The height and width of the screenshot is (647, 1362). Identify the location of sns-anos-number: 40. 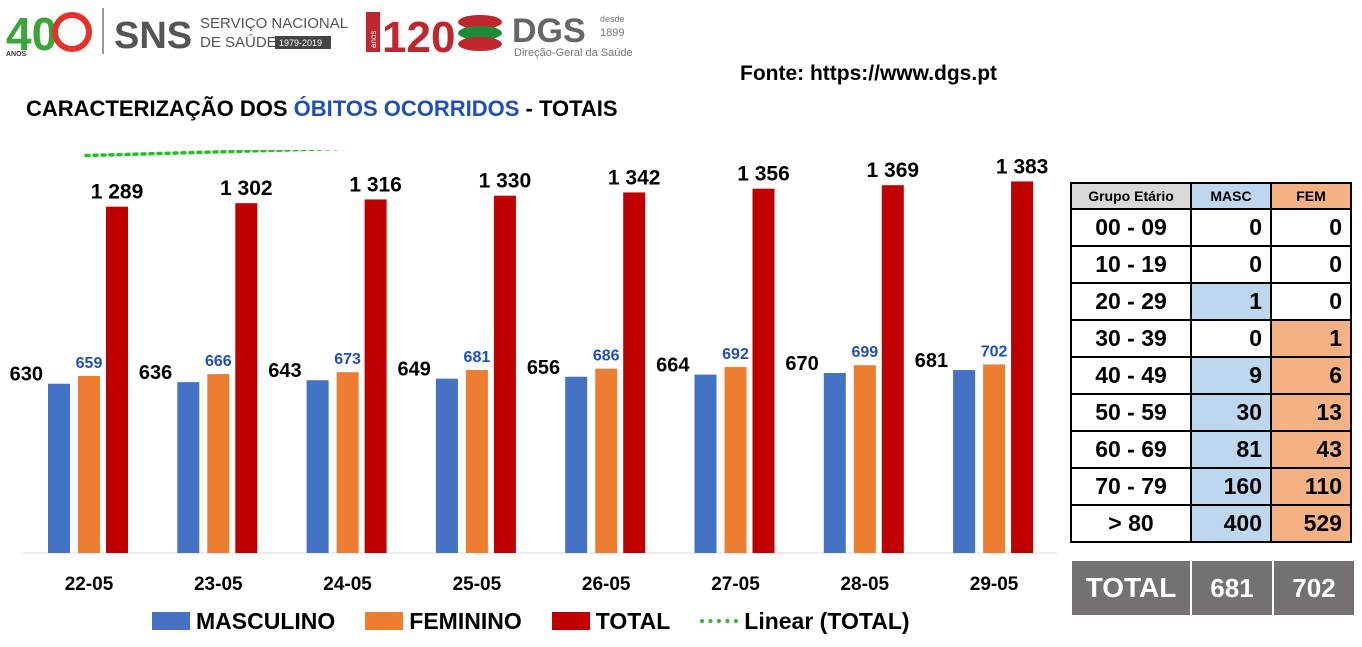
(31, 34).